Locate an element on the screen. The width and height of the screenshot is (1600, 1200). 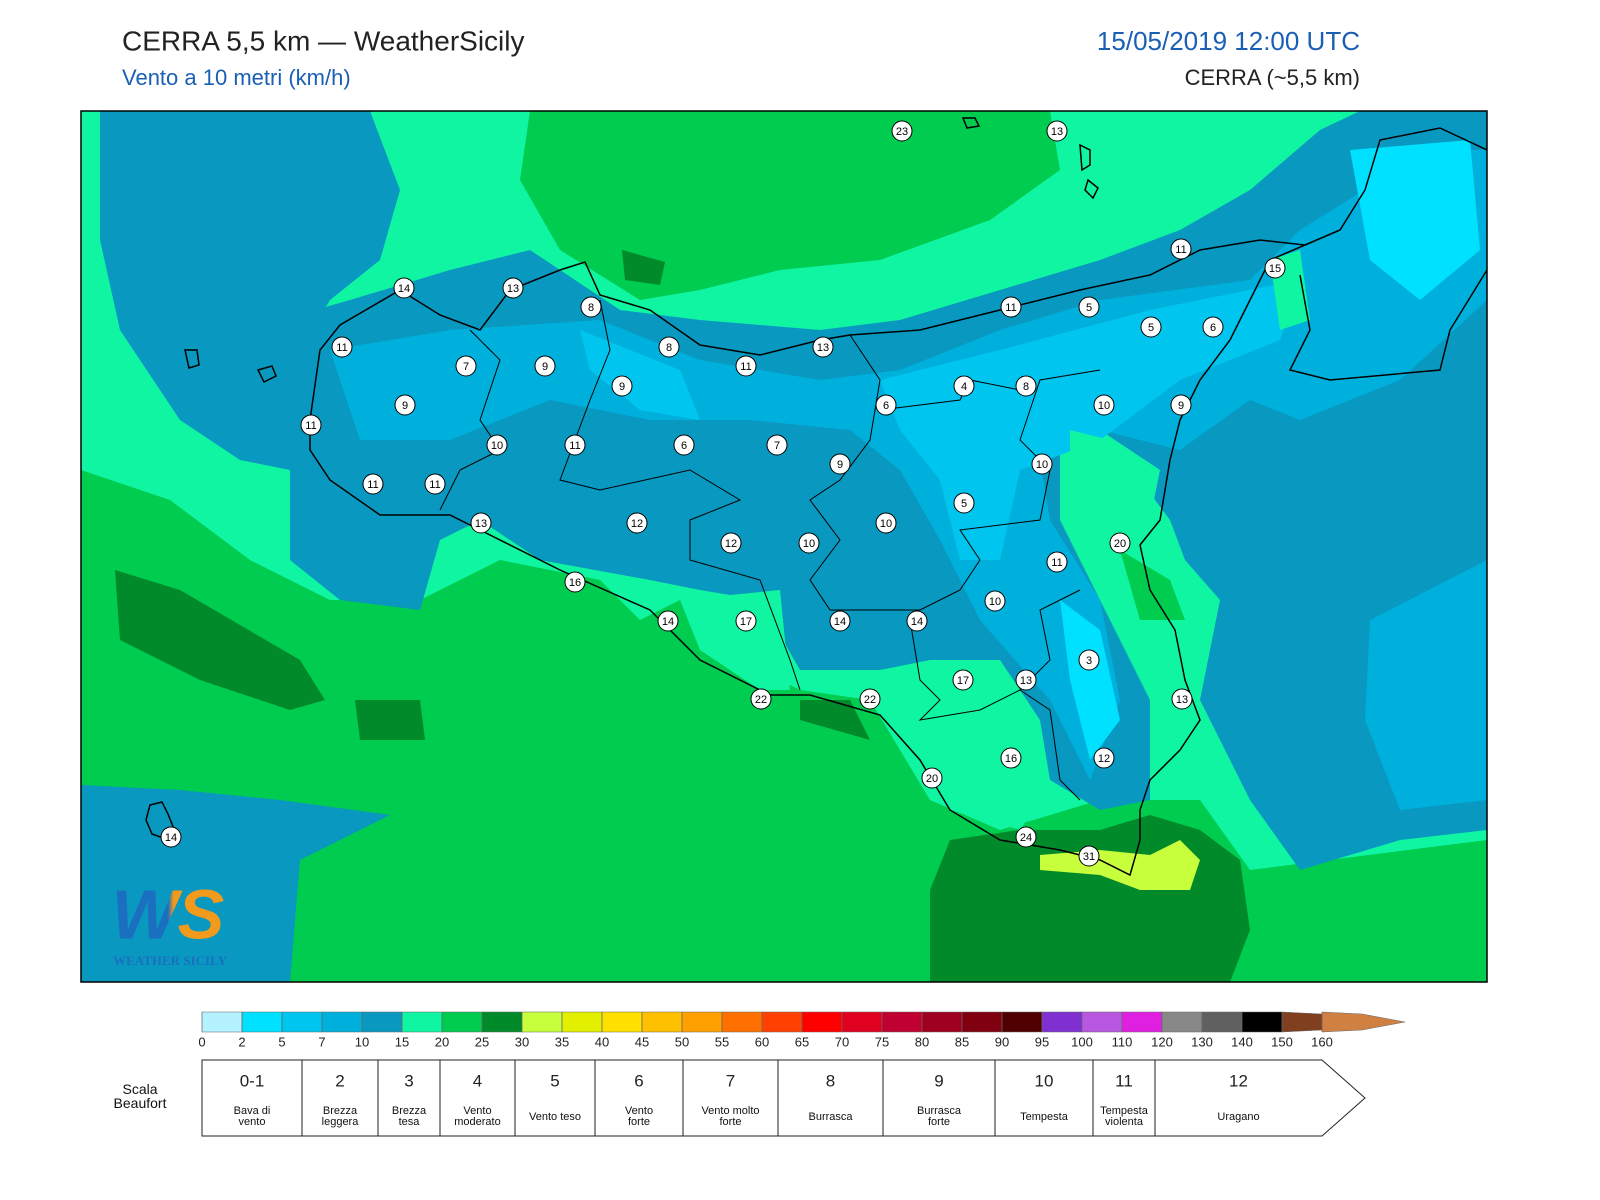
colorbar-tick-label: 7 is located at coordinates (321, 1041).